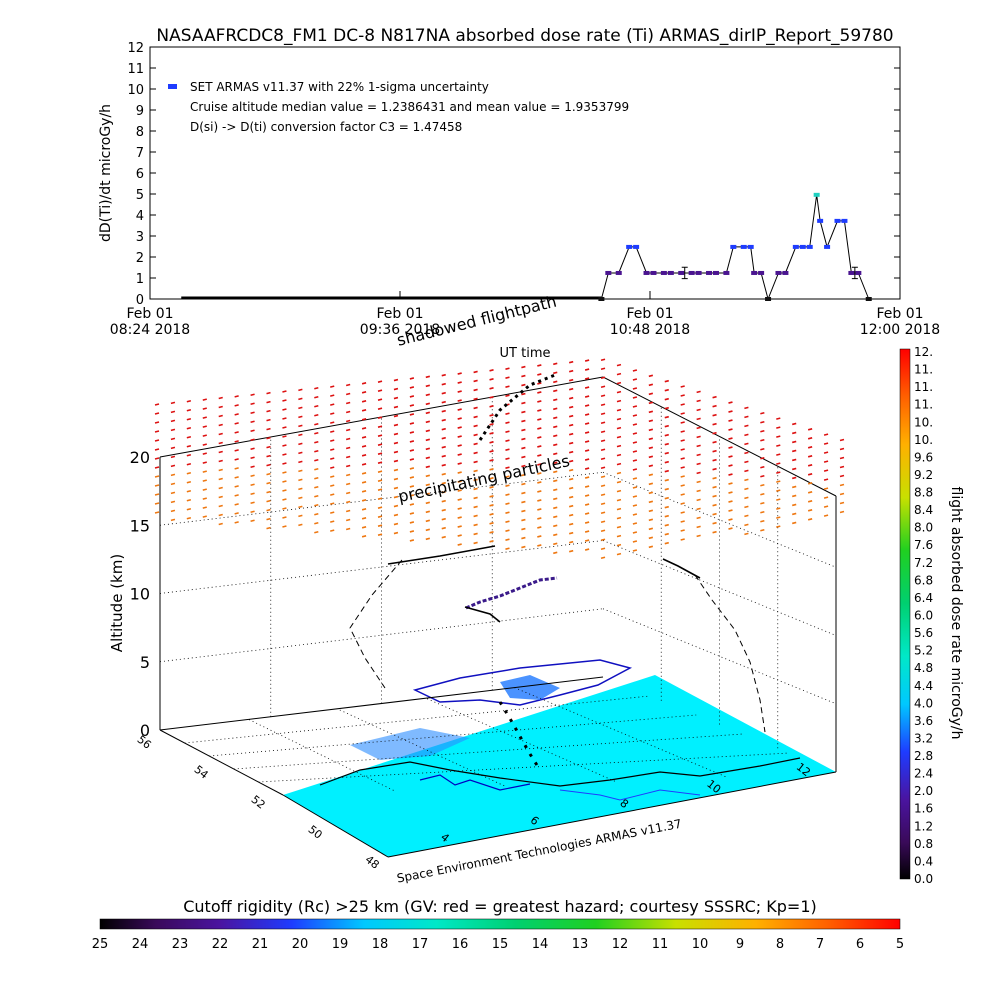  I want to click on colorbar-tick-label: 6.8, so click(923, 580).